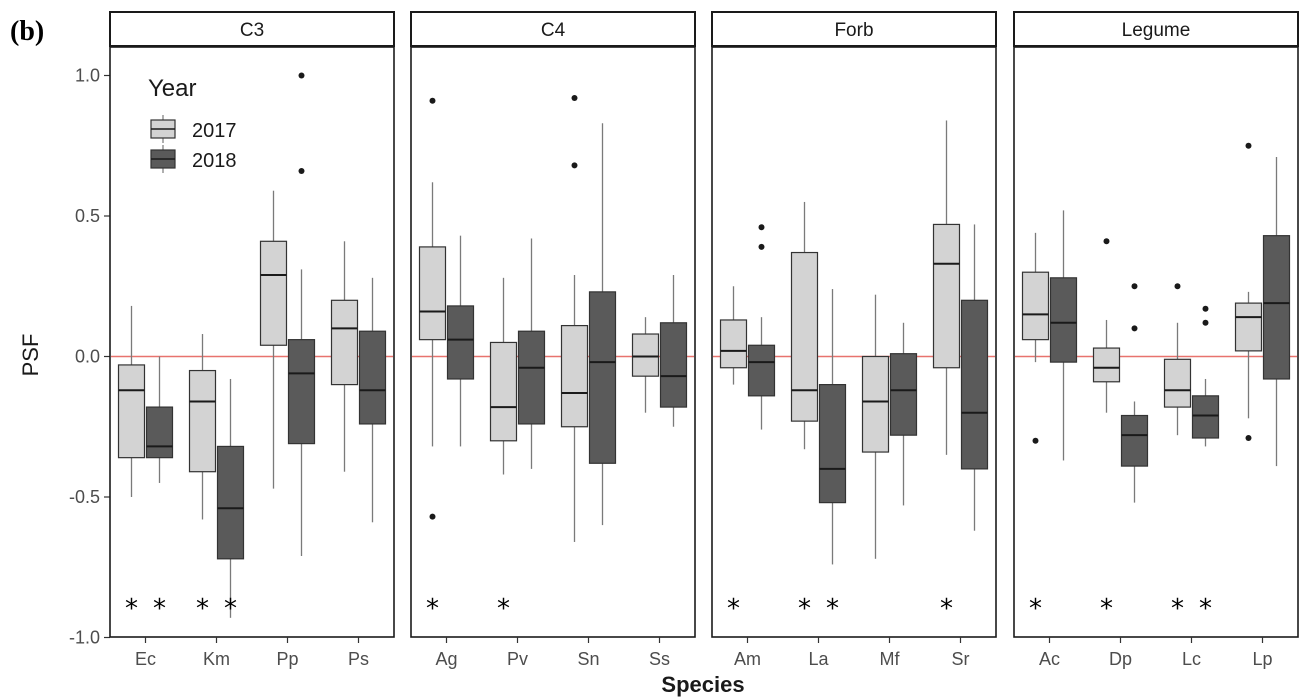  I want to click on species-ss: Ss, so click(659, 472).